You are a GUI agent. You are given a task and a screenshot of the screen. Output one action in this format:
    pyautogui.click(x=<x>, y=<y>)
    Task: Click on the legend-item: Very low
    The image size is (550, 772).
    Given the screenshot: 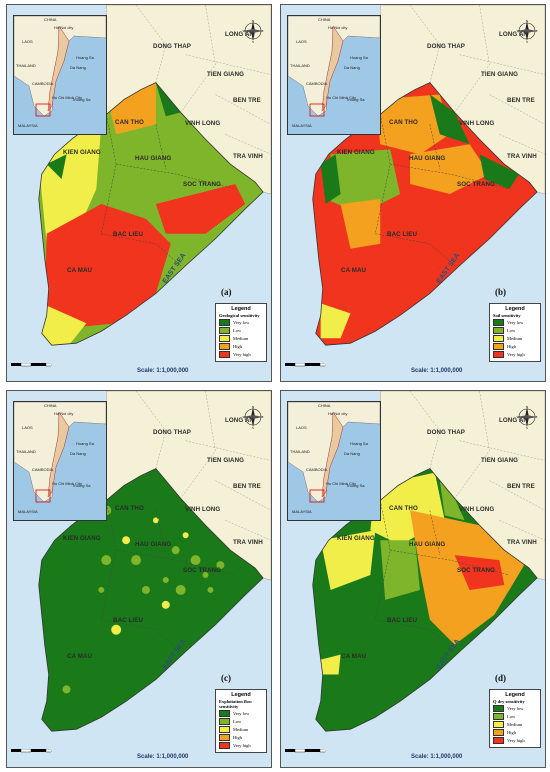 What is the action you would take?
    pyautogui.click(x=241, y=322)
    